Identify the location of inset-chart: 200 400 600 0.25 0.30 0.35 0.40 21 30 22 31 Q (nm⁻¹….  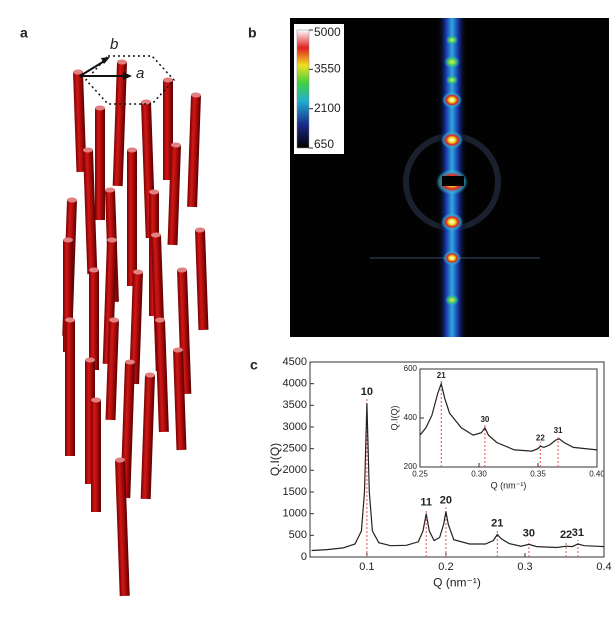
(498, 427).